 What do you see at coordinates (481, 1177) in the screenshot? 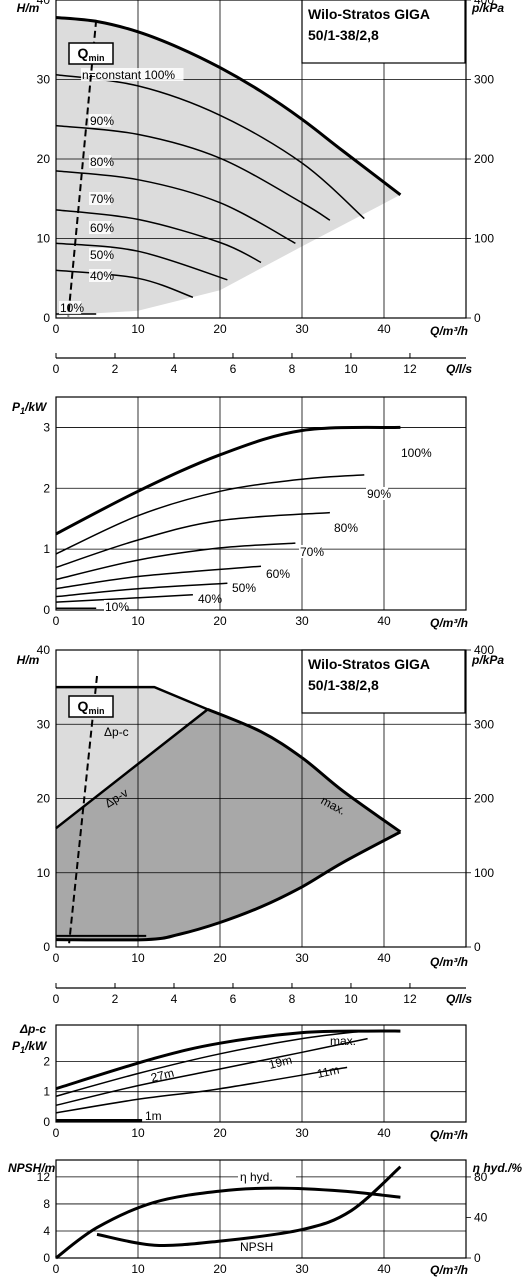
I see `y2-tick-label: 80` at bounding box center [481, 1177].